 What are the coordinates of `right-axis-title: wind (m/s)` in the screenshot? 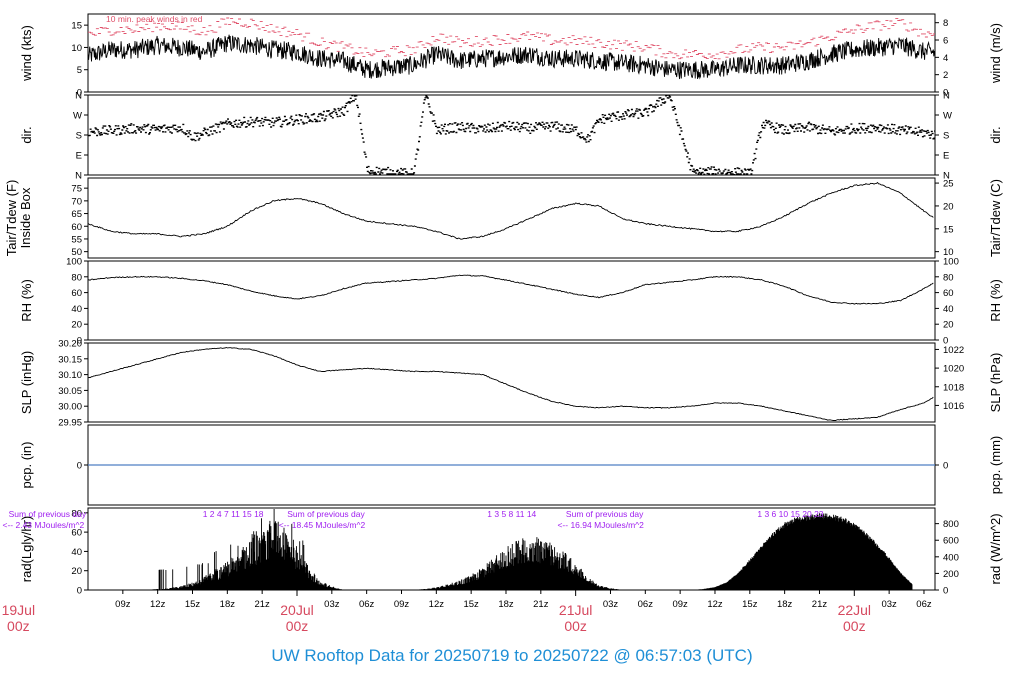 It's located at (995, 53).